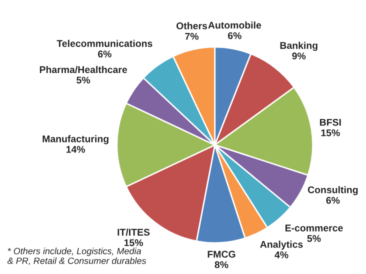  What do you see at coordinates (222, 254) in the screenshot?
I see `slice-label: FMCG` at bounding box center [222, 254].